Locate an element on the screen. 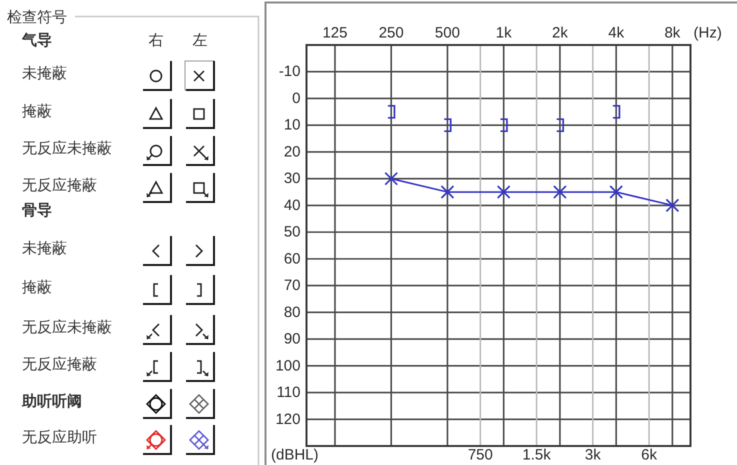  y-tick-label: 120 is located at coordinates (287, 419).